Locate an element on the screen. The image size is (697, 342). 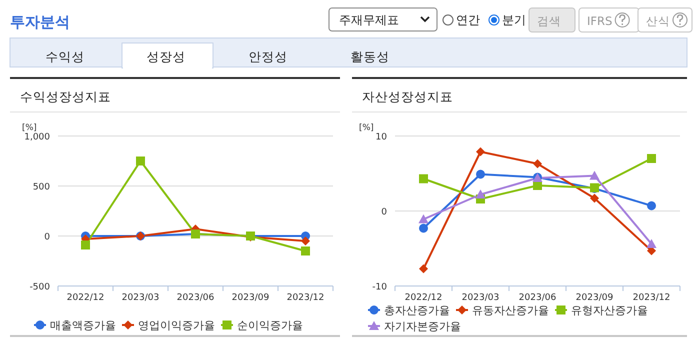
chart-title: 자산성장성지표 is located at coordinates (407, 96).